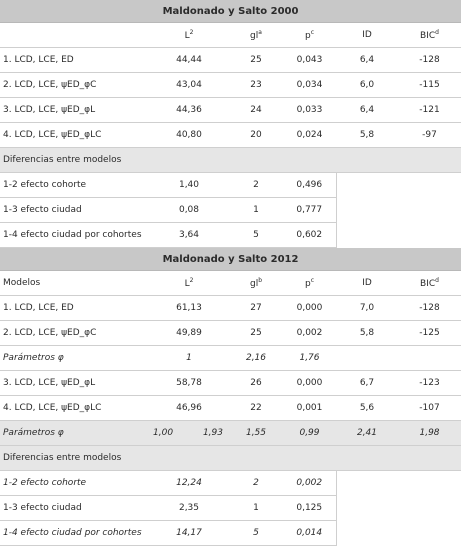  What do you see at coordinates (230, 308) in the screenshot?
I see `model-row: 1. LCD, LCE, ED 61,13 27 0,000 7,0 -128` at bounding box center [230, 308].